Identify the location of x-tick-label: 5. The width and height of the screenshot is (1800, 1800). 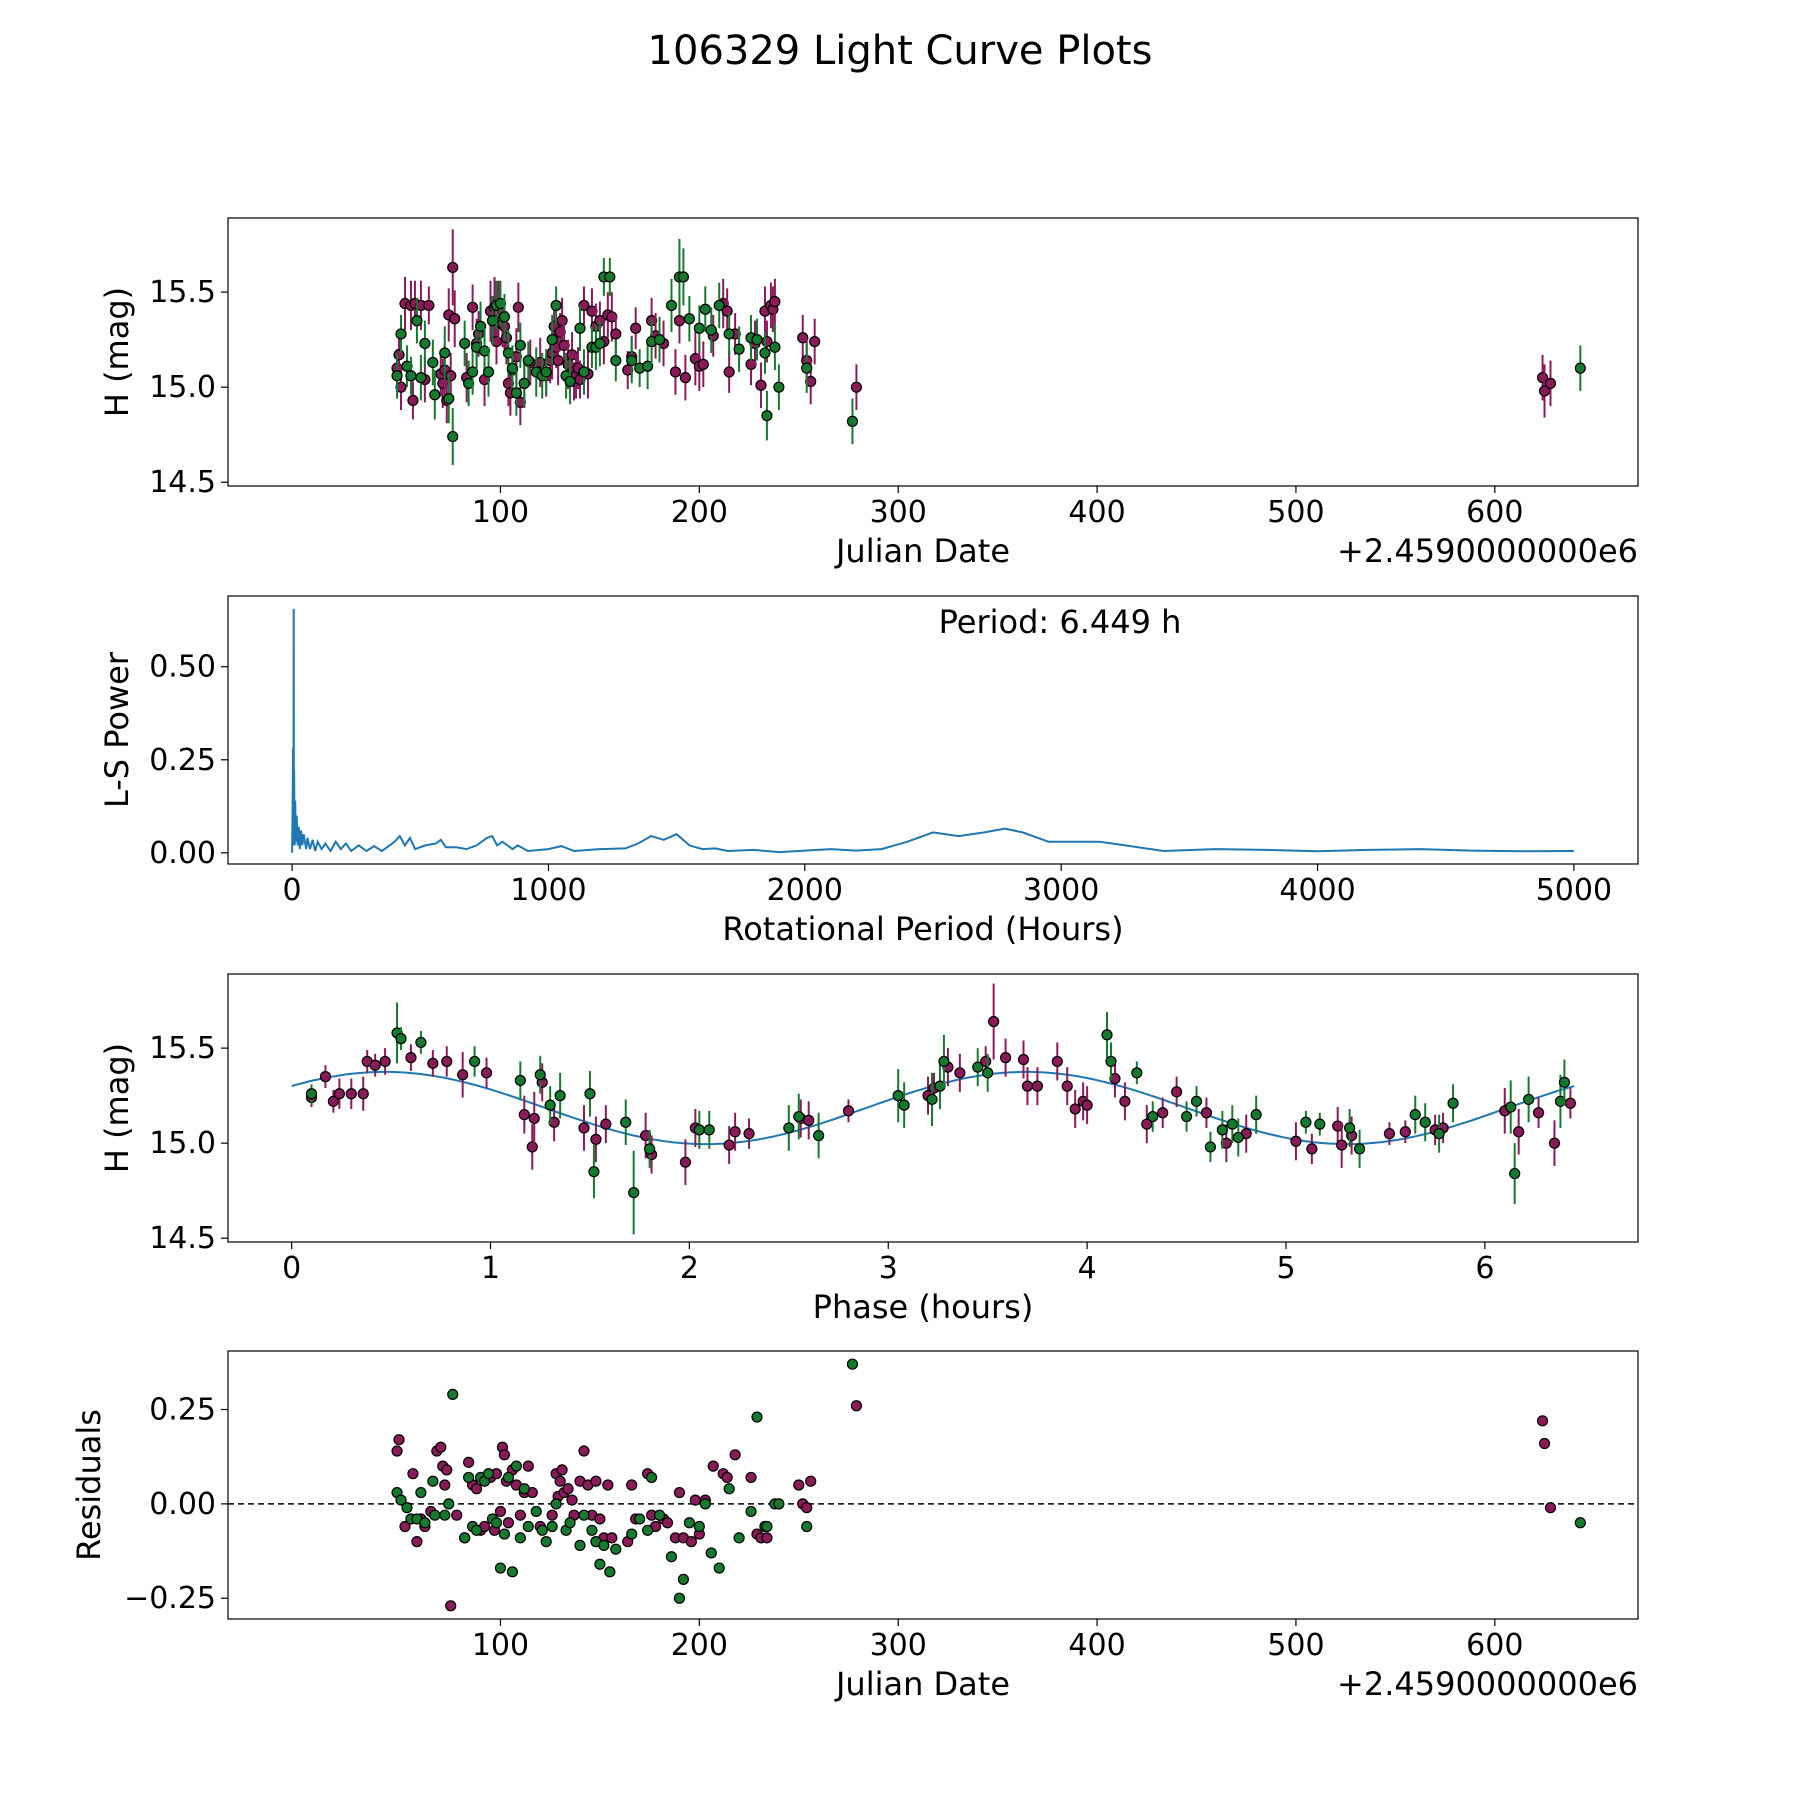
(1285, 1268).